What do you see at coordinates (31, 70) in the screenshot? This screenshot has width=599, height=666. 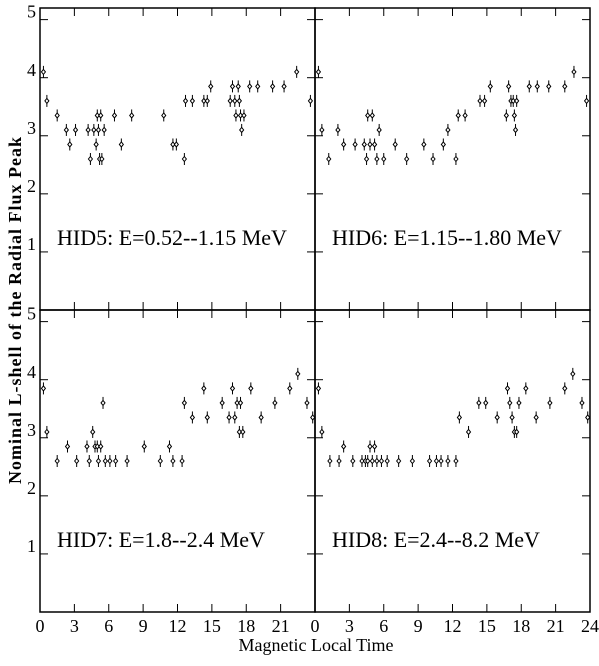 I see `y-tick-label: 4` at bounding box center [31, 70].